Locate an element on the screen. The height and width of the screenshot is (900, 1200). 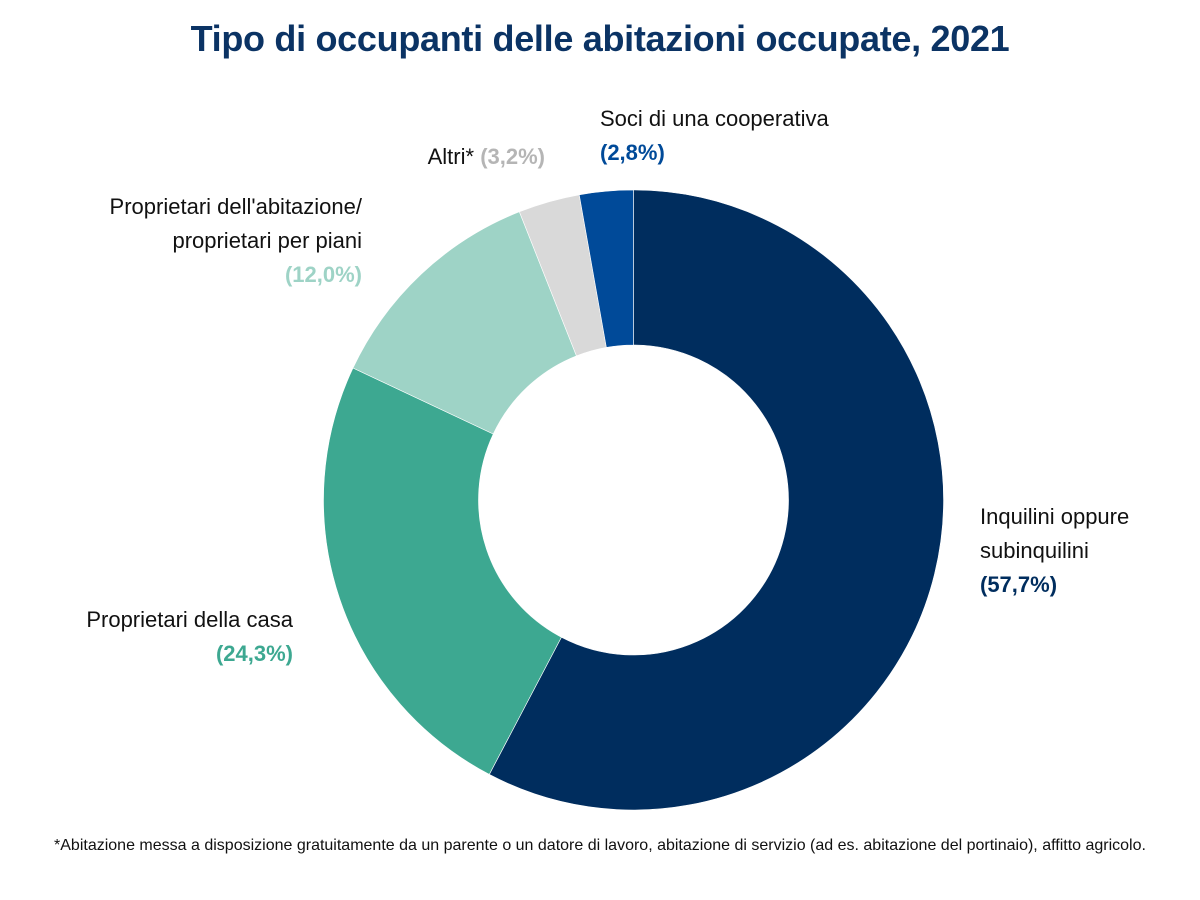
value-label: (2,8%) is located at coordinates (632, 152).